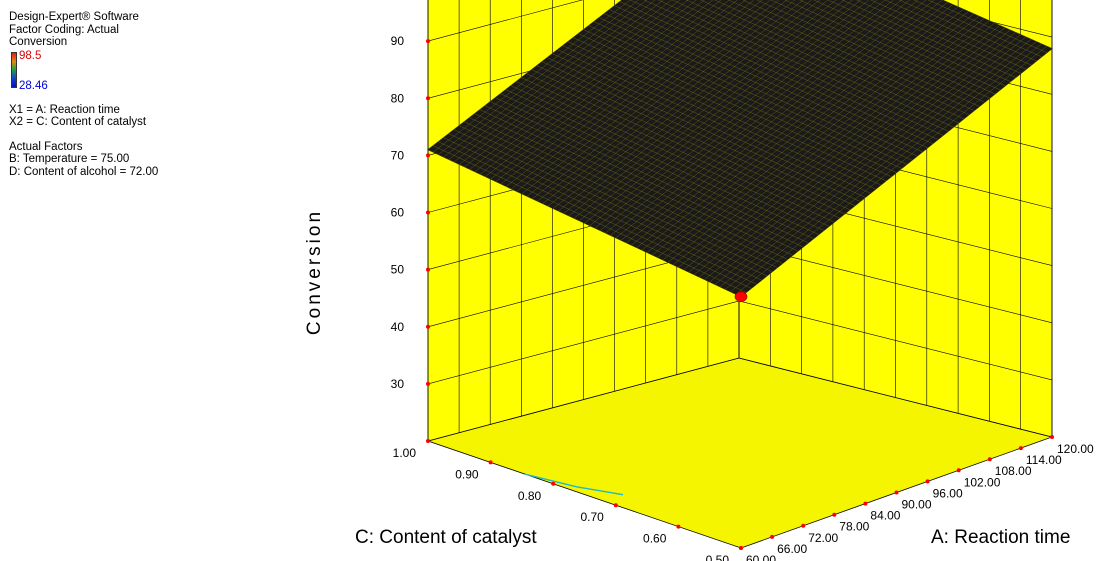  Describe the element at coordinates (33, 85) in the screenshot. I see `legend-min-value: 28.46` at that location.